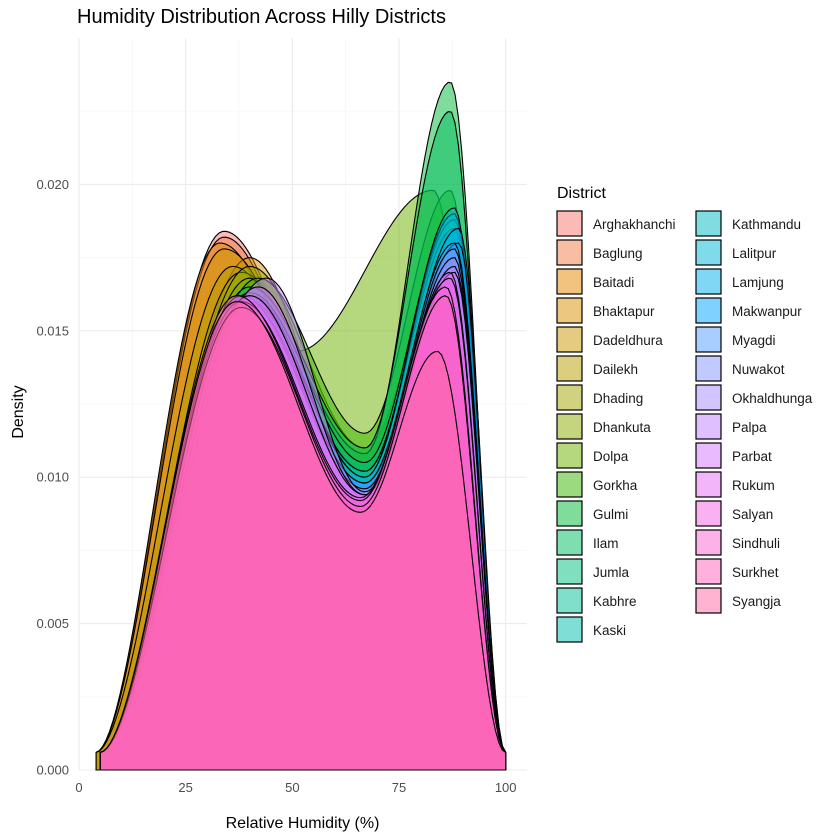  What do you see at coordinates (708, 339) in the screenshot?
I see `legend-key-myagdi` at bounding box center [708, 339].